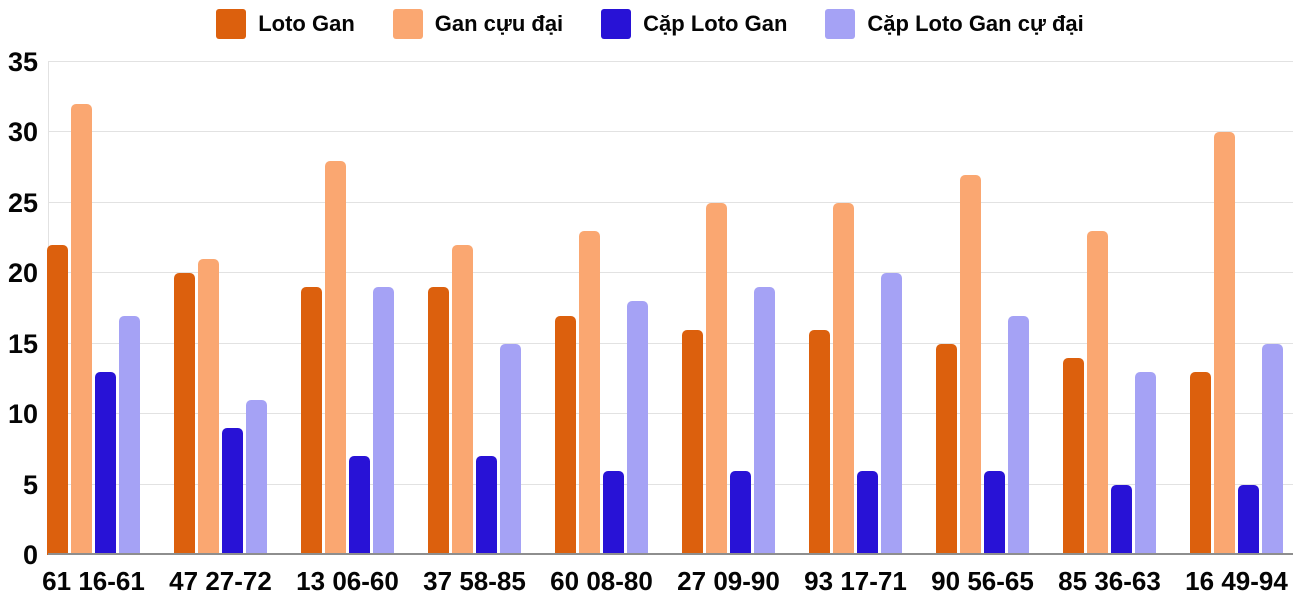 The height and width of the screenshot is (600, 1300). I want to click on legend-item: Cặp Loto Gan cự đại, so click(954, 24).